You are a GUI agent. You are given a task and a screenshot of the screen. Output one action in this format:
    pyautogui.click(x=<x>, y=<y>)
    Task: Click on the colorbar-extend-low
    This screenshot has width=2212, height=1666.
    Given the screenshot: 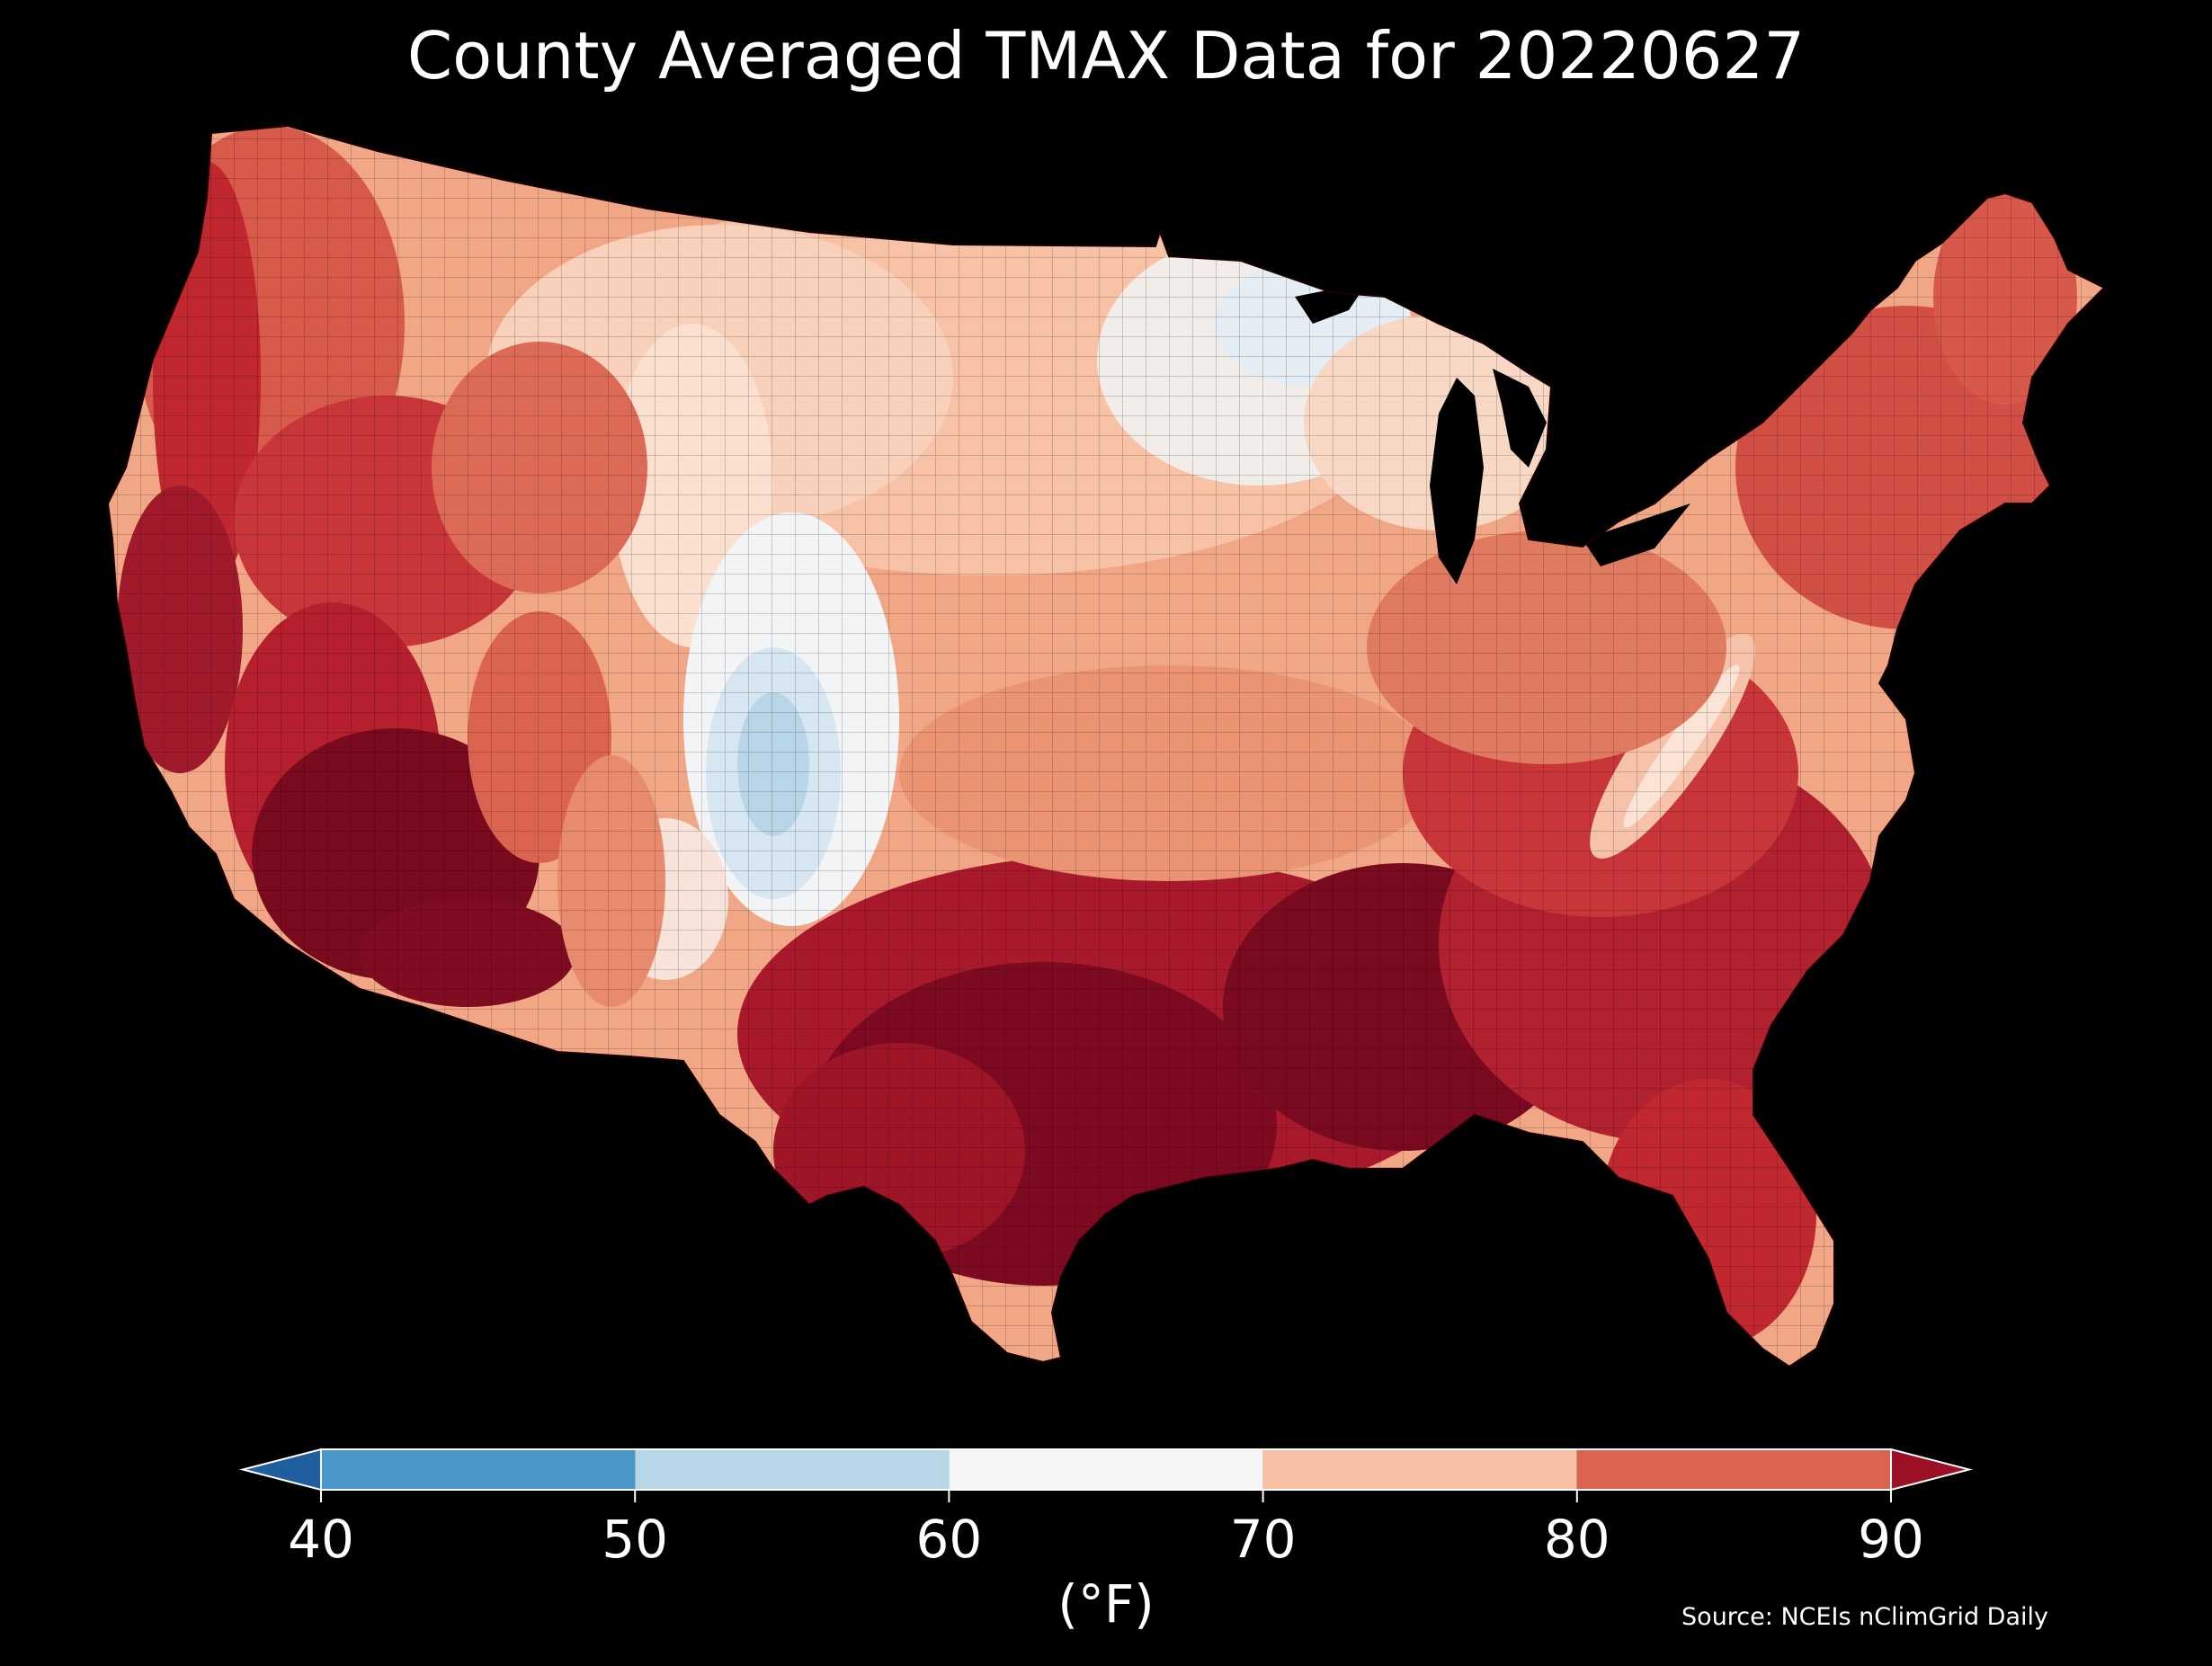 What is the action you would take?
    pyautogui.click(x=280, y=1470)
    